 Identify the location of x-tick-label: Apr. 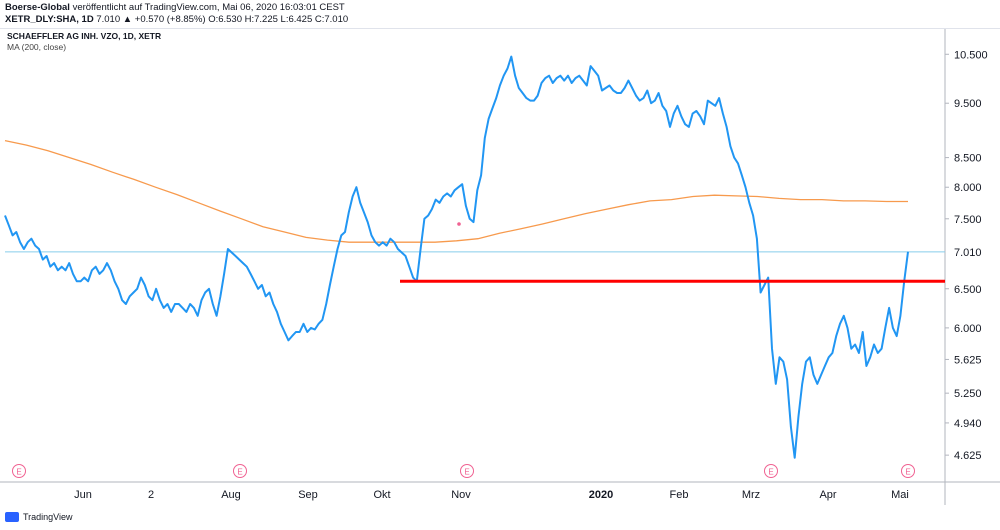
(827, 495).